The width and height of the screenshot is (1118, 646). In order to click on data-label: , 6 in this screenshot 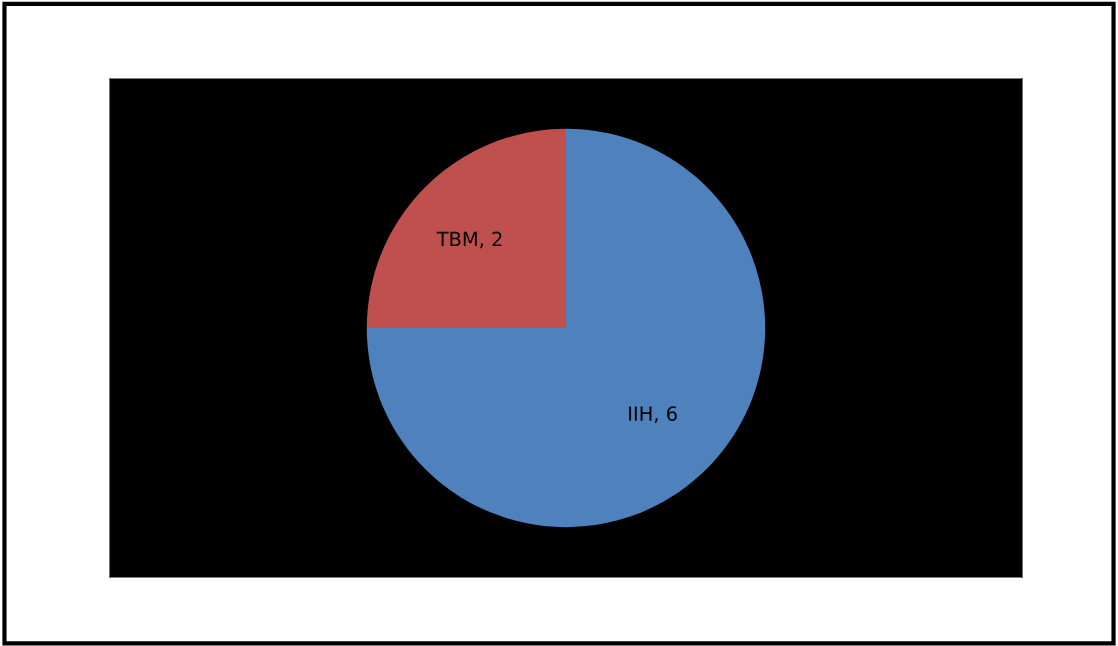, I will do `click(665, 414)`.